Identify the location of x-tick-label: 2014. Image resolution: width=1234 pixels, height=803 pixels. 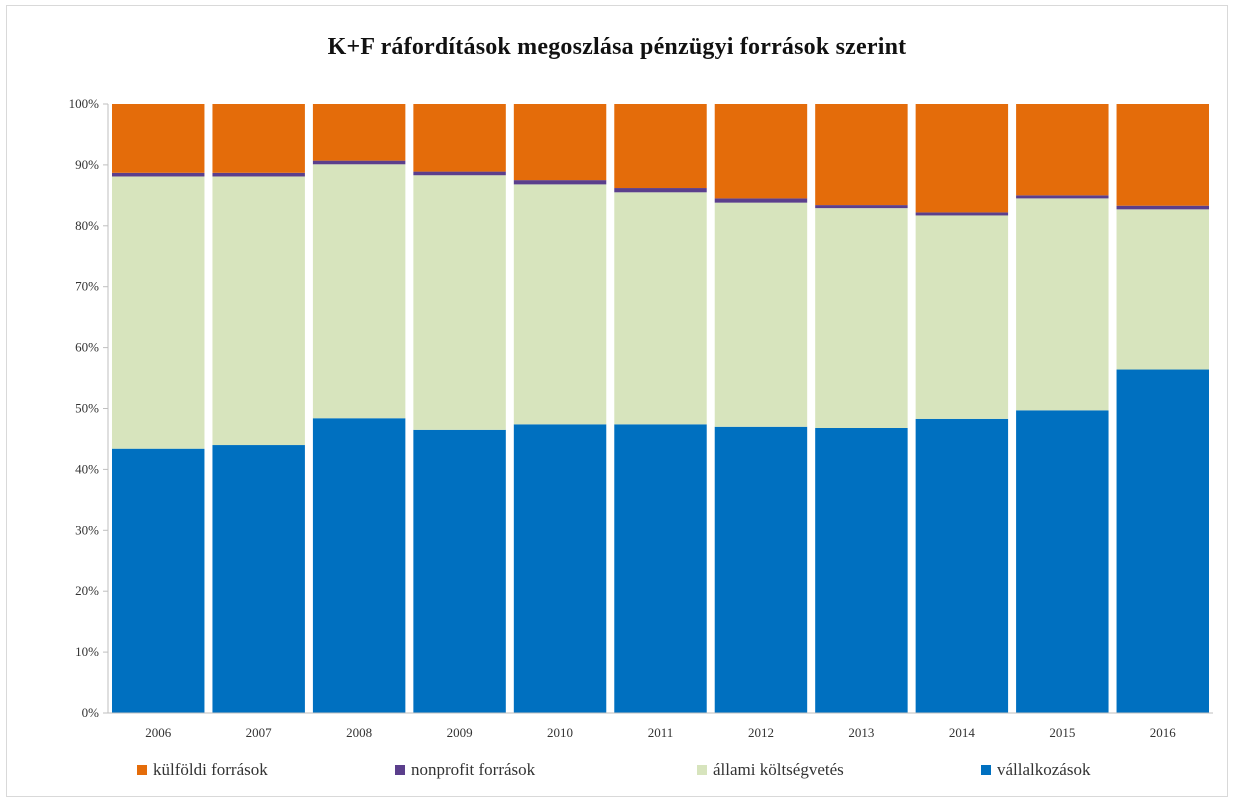
(962, 732).